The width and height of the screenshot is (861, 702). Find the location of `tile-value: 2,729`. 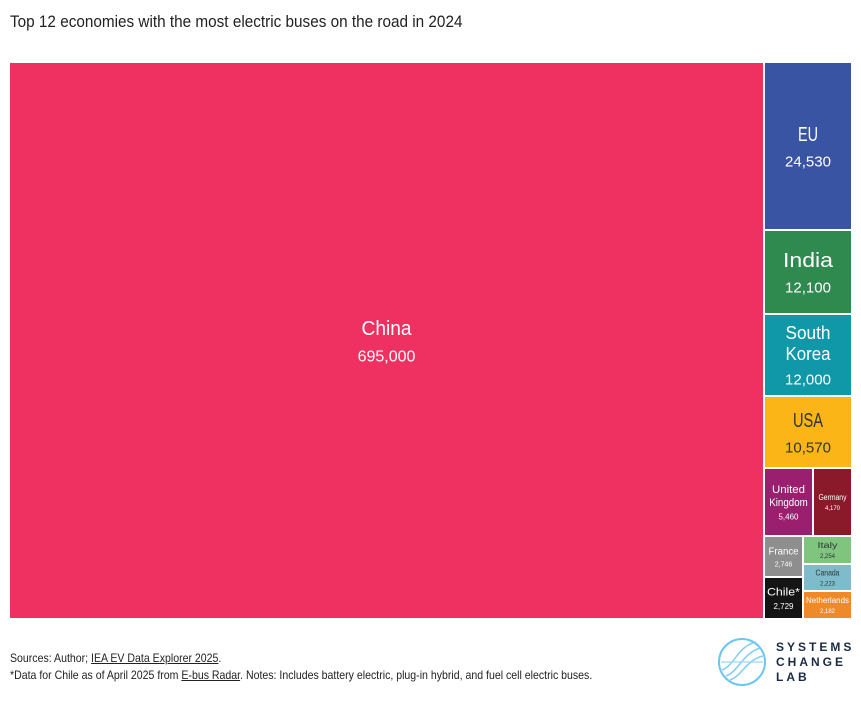

tile-value: 2,729 is located at coordinates (783, 606).